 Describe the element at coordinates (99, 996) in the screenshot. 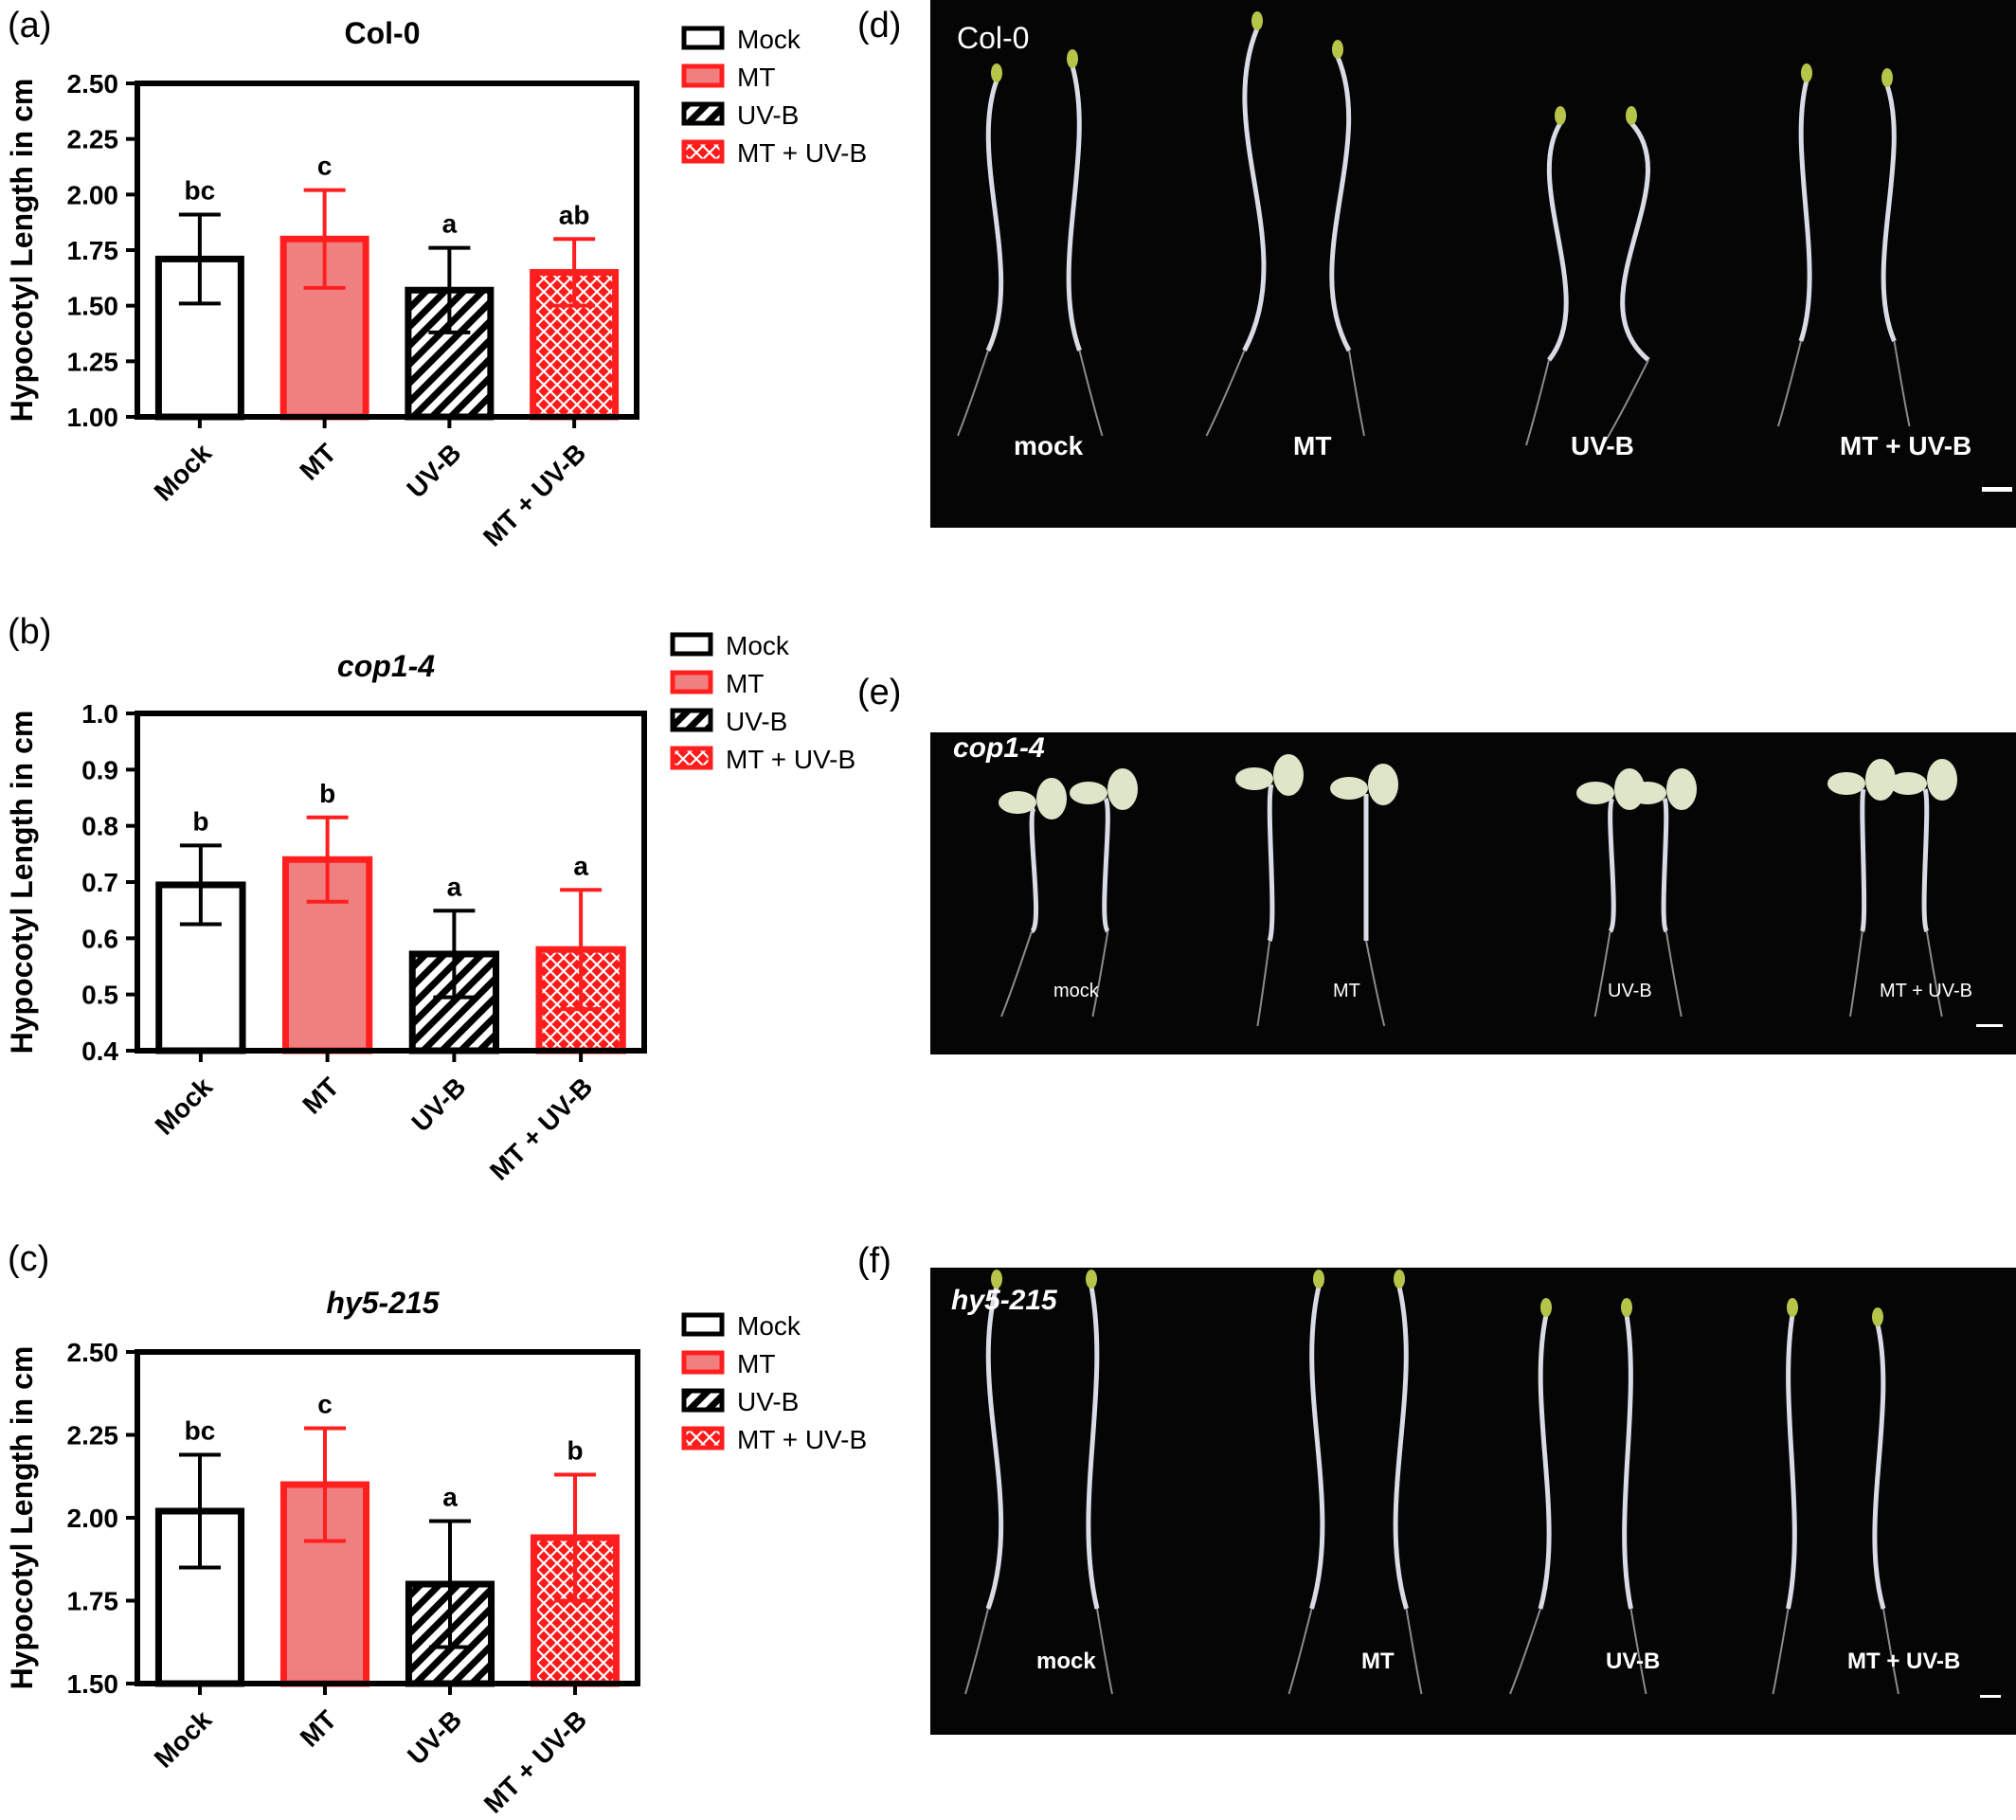

I see `y-tick-label: 0.5` at that location.